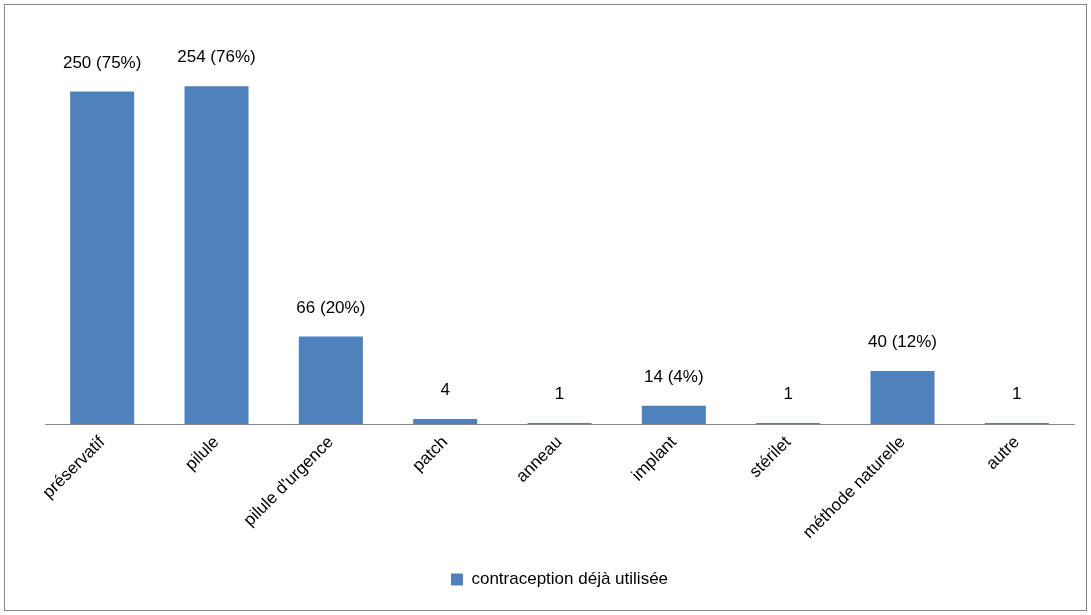  Describe the element at coordinates (216, 57) in the screenshot. I see `data-label: 254 (76%)` at that location.